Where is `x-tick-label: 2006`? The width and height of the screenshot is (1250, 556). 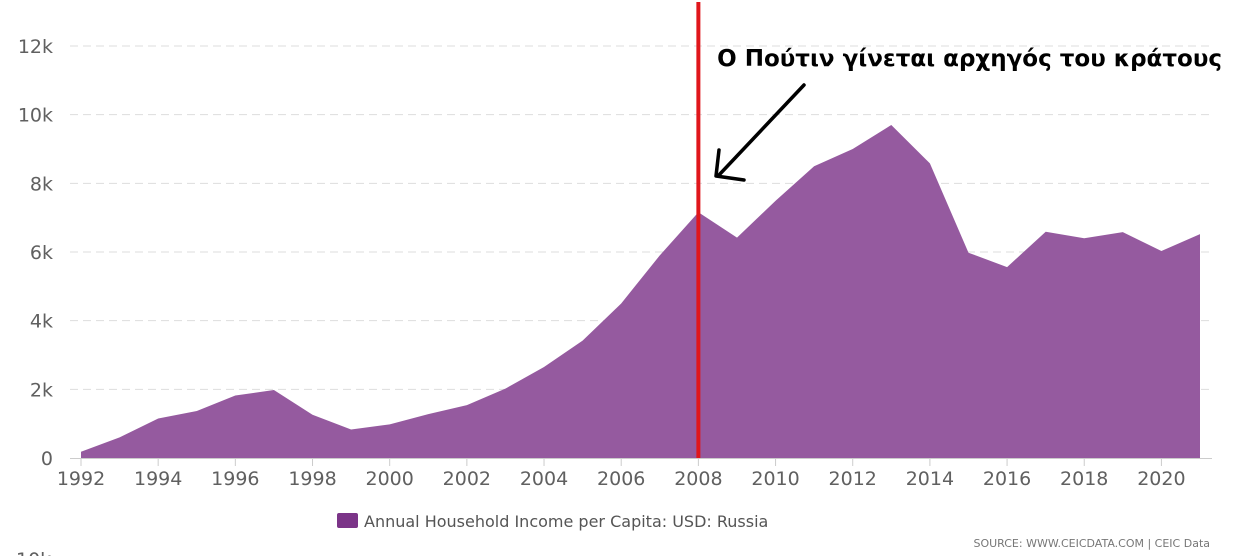
x-tick-label: 2006 is located at coordinates (621, 479).